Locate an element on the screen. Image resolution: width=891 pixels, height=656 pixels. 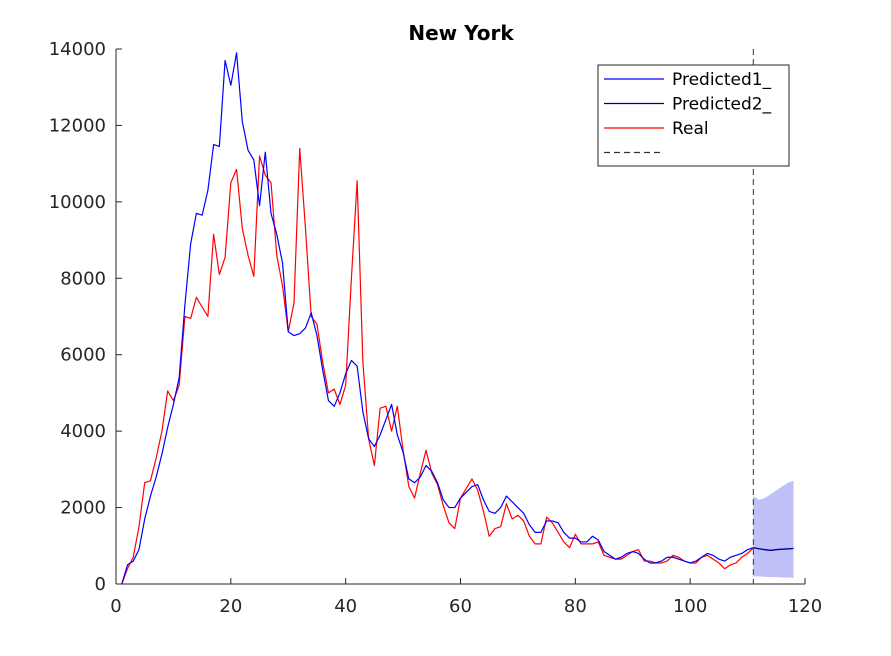
x-tick-label: 40 is located at coordinates (345, 606).